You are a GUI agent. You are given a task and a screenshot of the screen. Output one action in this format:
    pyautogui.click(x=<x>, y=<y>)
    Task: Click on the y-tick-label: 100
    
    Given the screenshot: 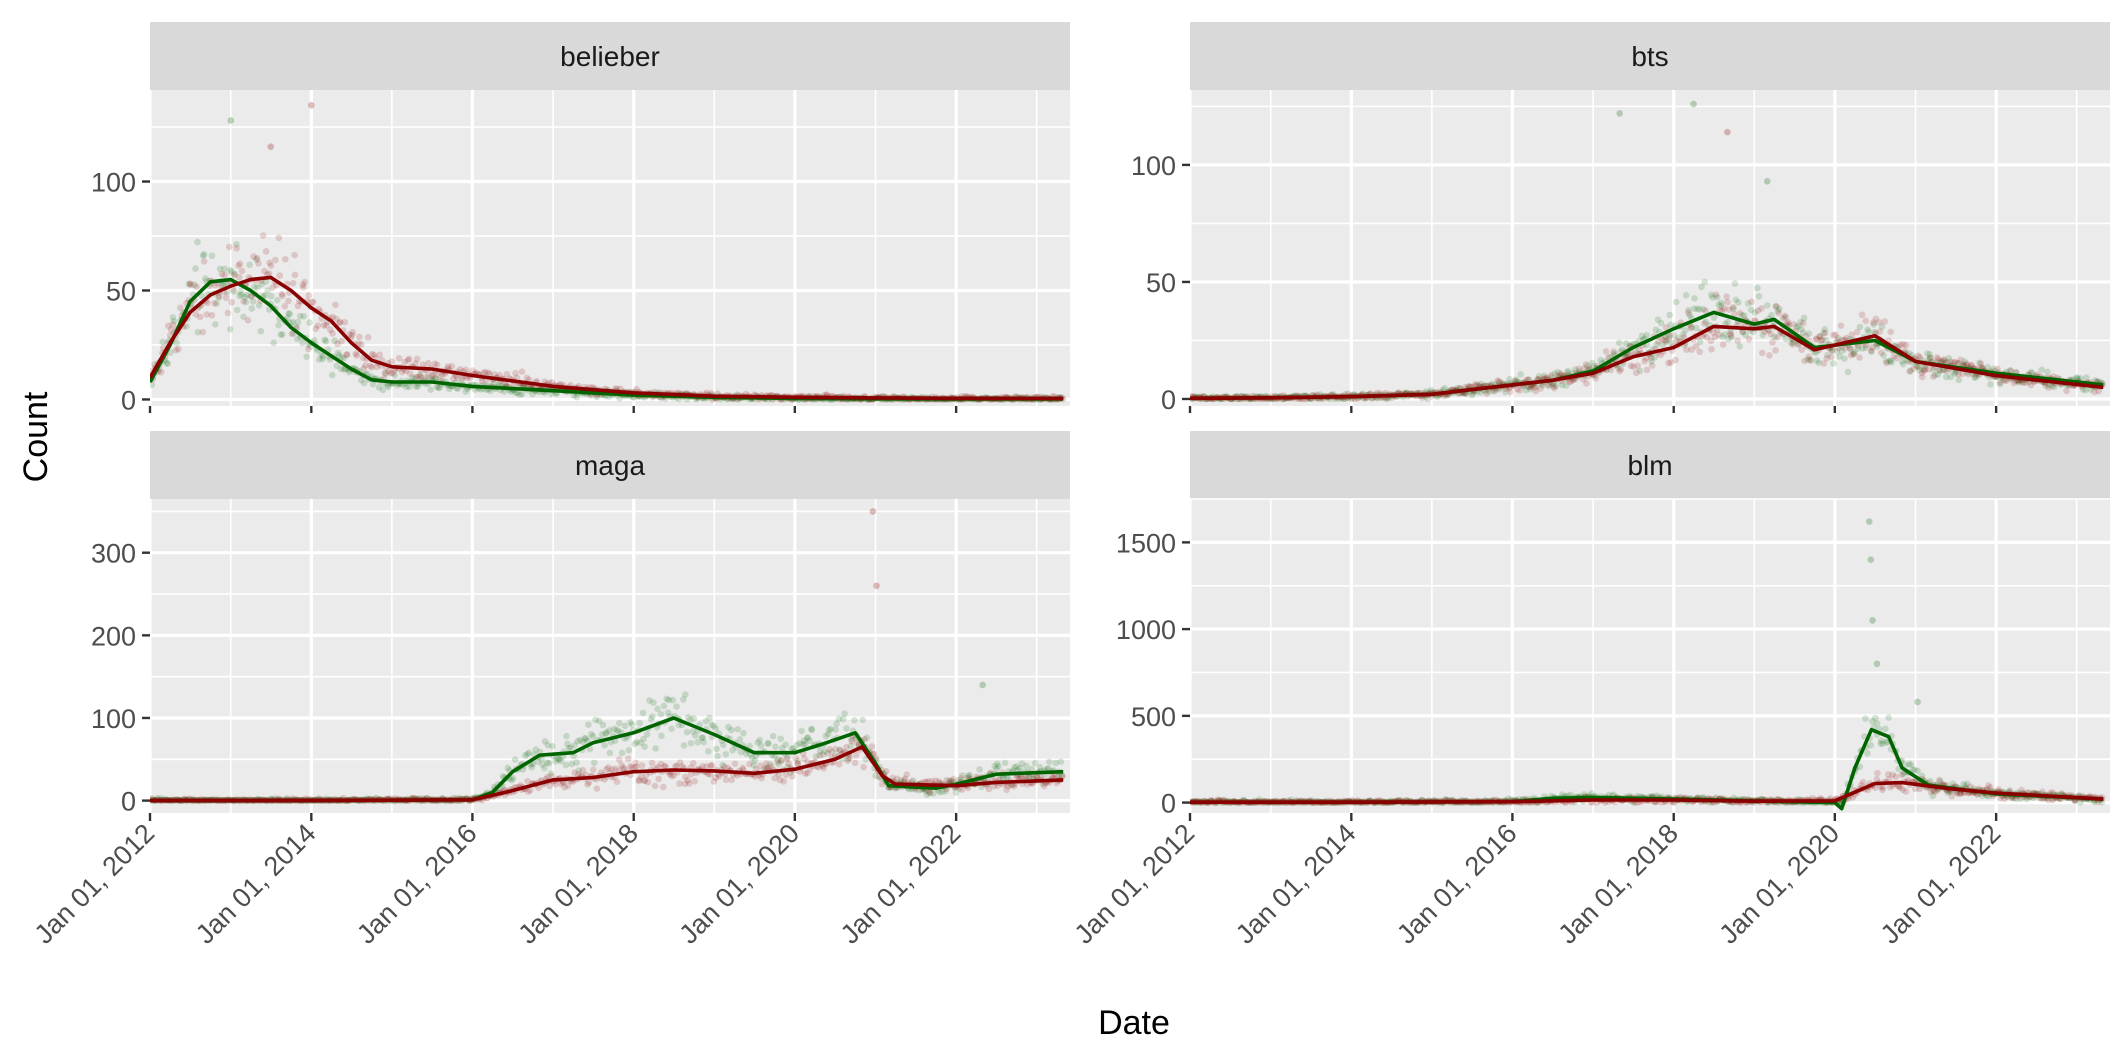 What is the action you would take?
    pyautogui.click(x=113, y=719)
    